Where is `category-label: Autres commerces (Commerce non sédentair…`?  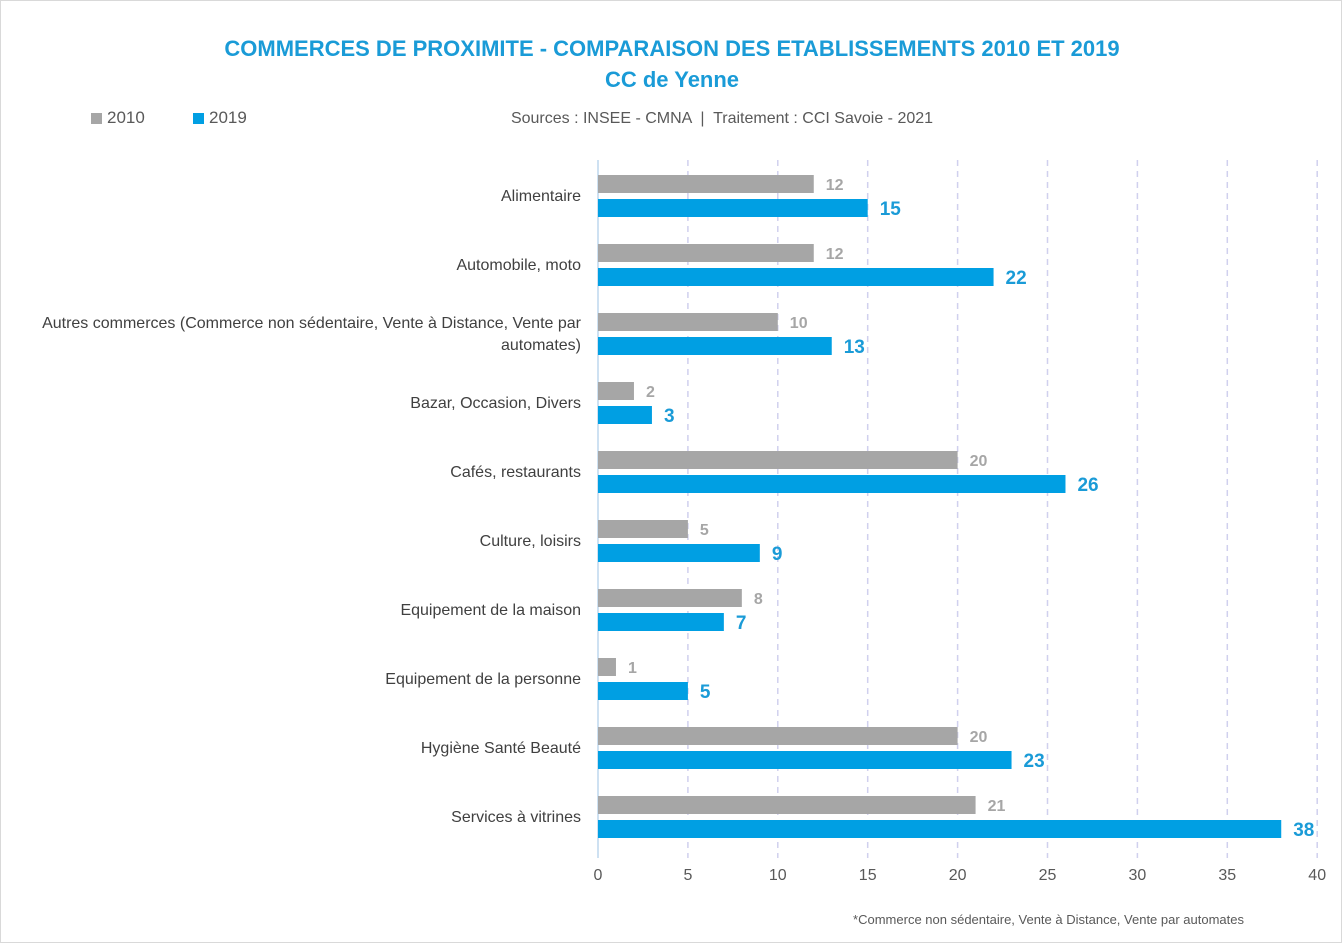
category-label: Autres commerces (Commerce non sédentair… is located at coordinates (312, 323).